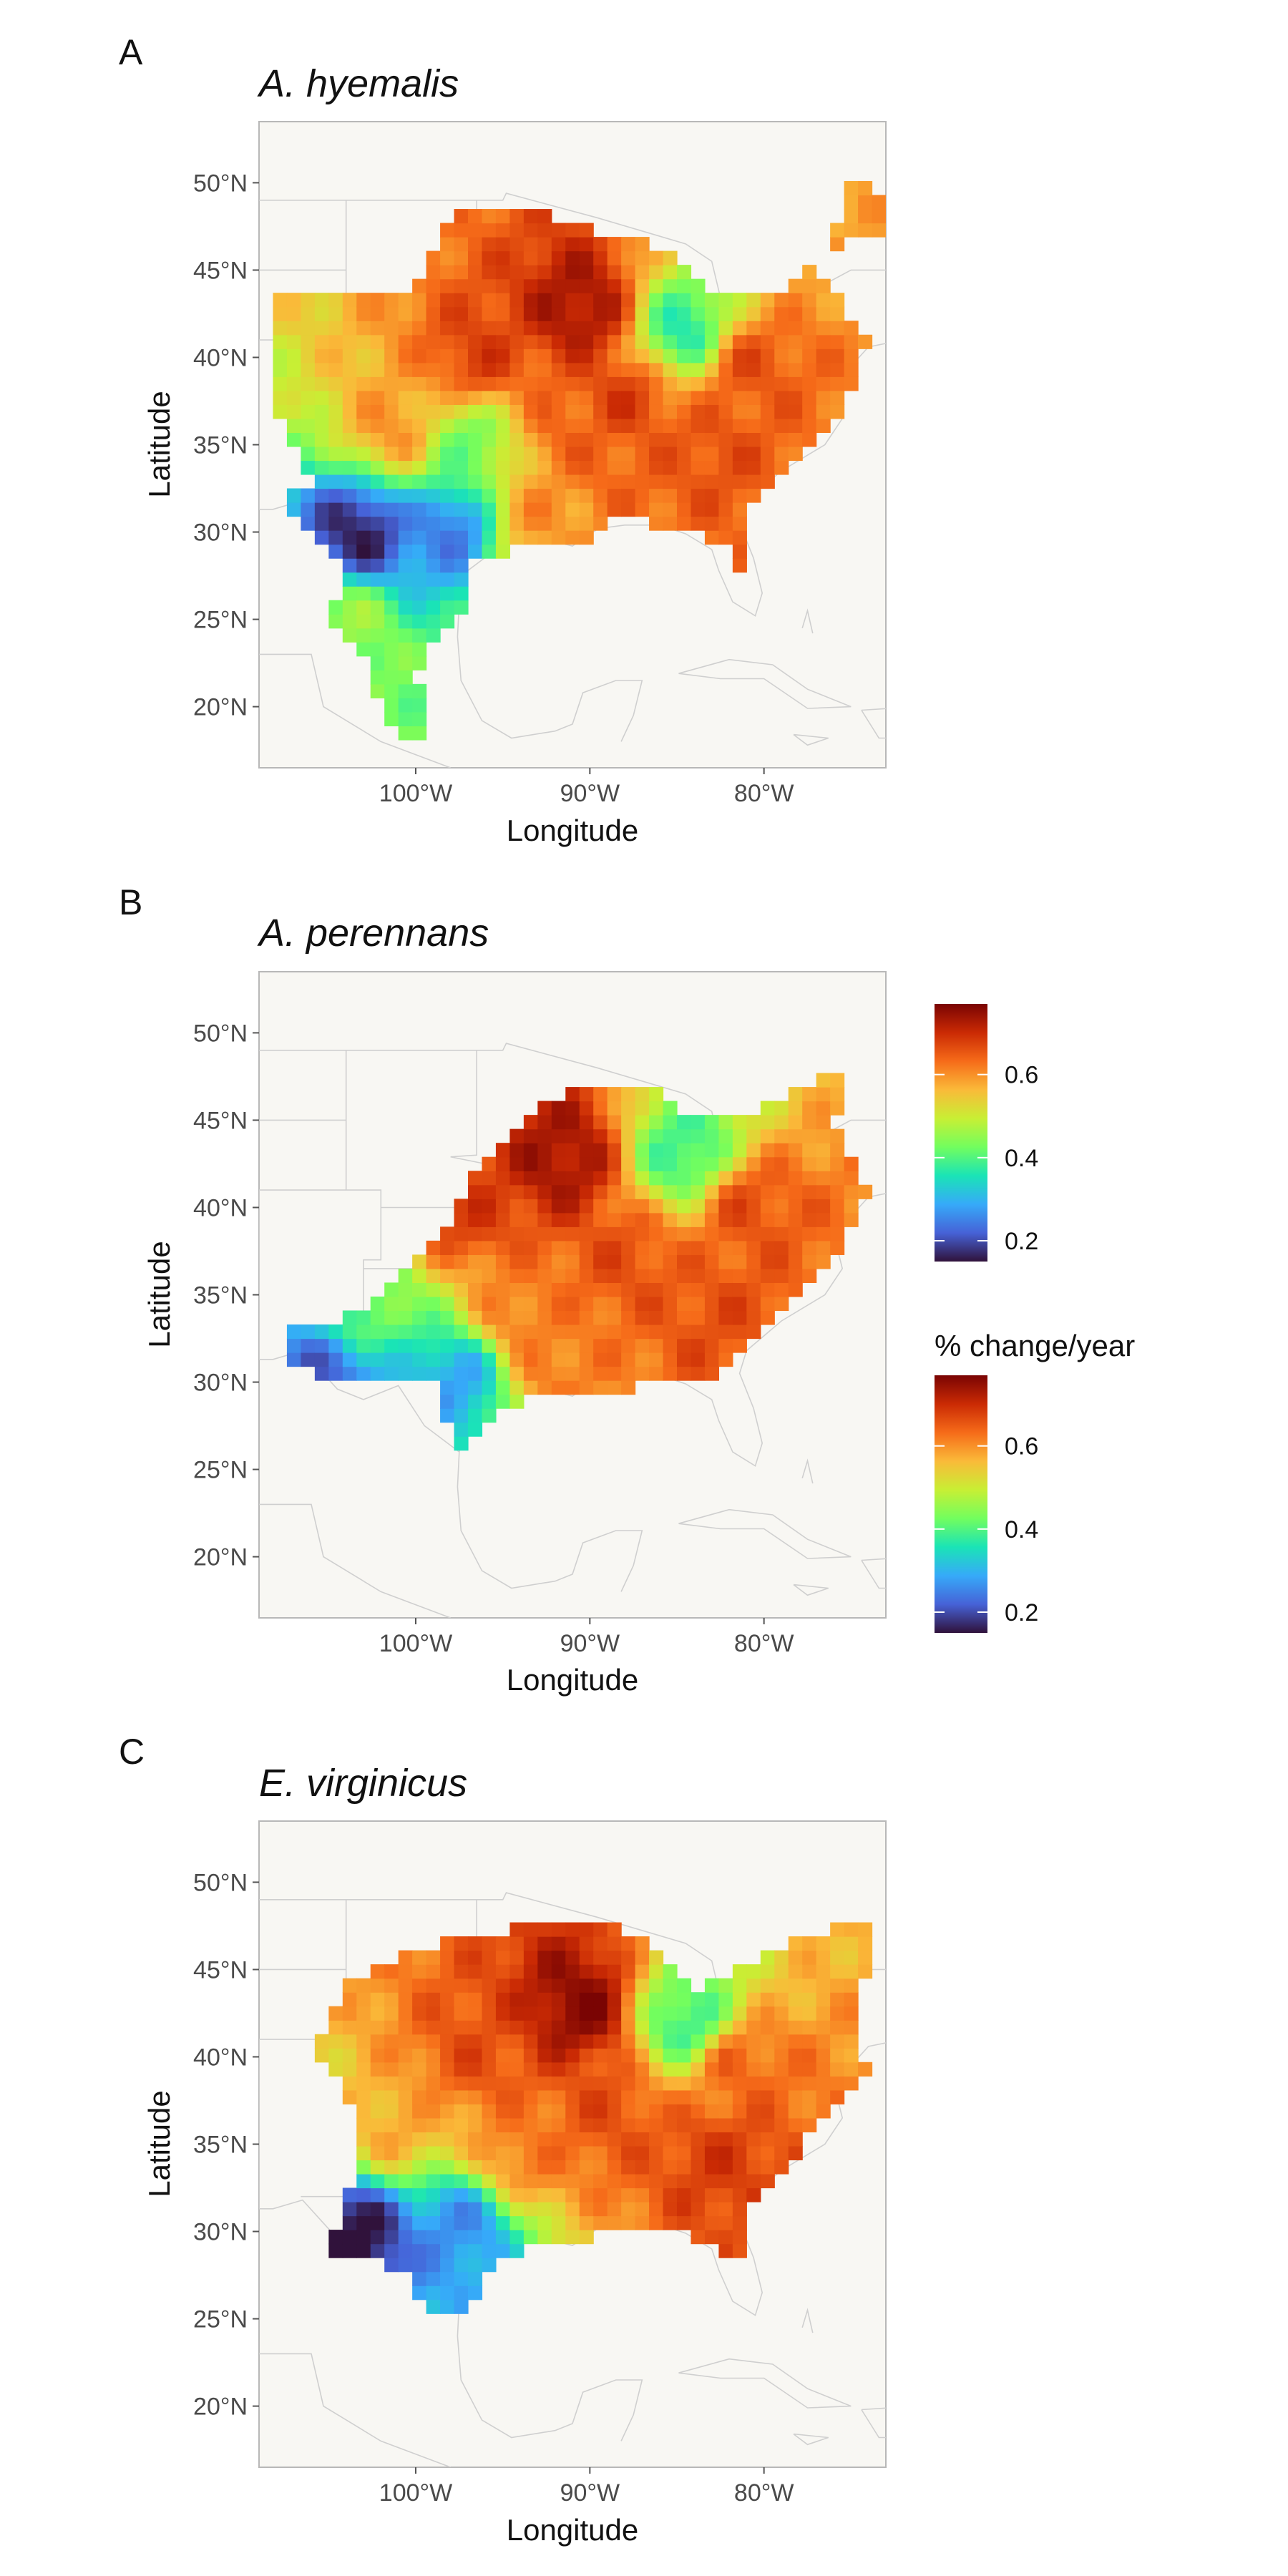 The image size is (1288, 2576). I want to click on colorbar-ticks-top: 0.20.40.6, so click(986, 1158).